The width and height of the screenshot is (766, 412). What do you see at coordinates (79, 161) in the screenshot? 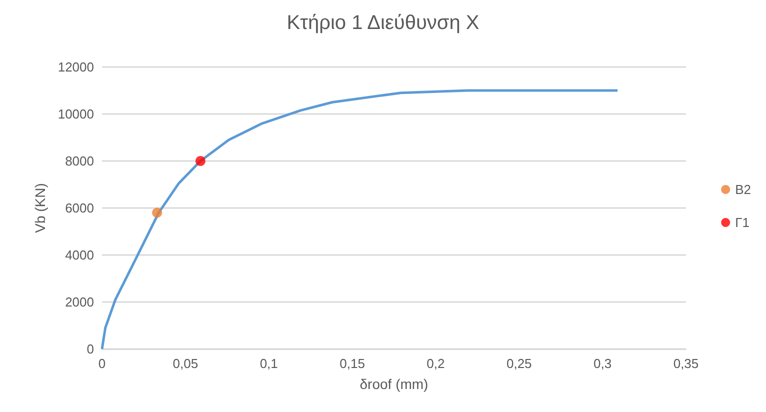
I see `y-tick-label: 8000` at bounding box center [79, 161].